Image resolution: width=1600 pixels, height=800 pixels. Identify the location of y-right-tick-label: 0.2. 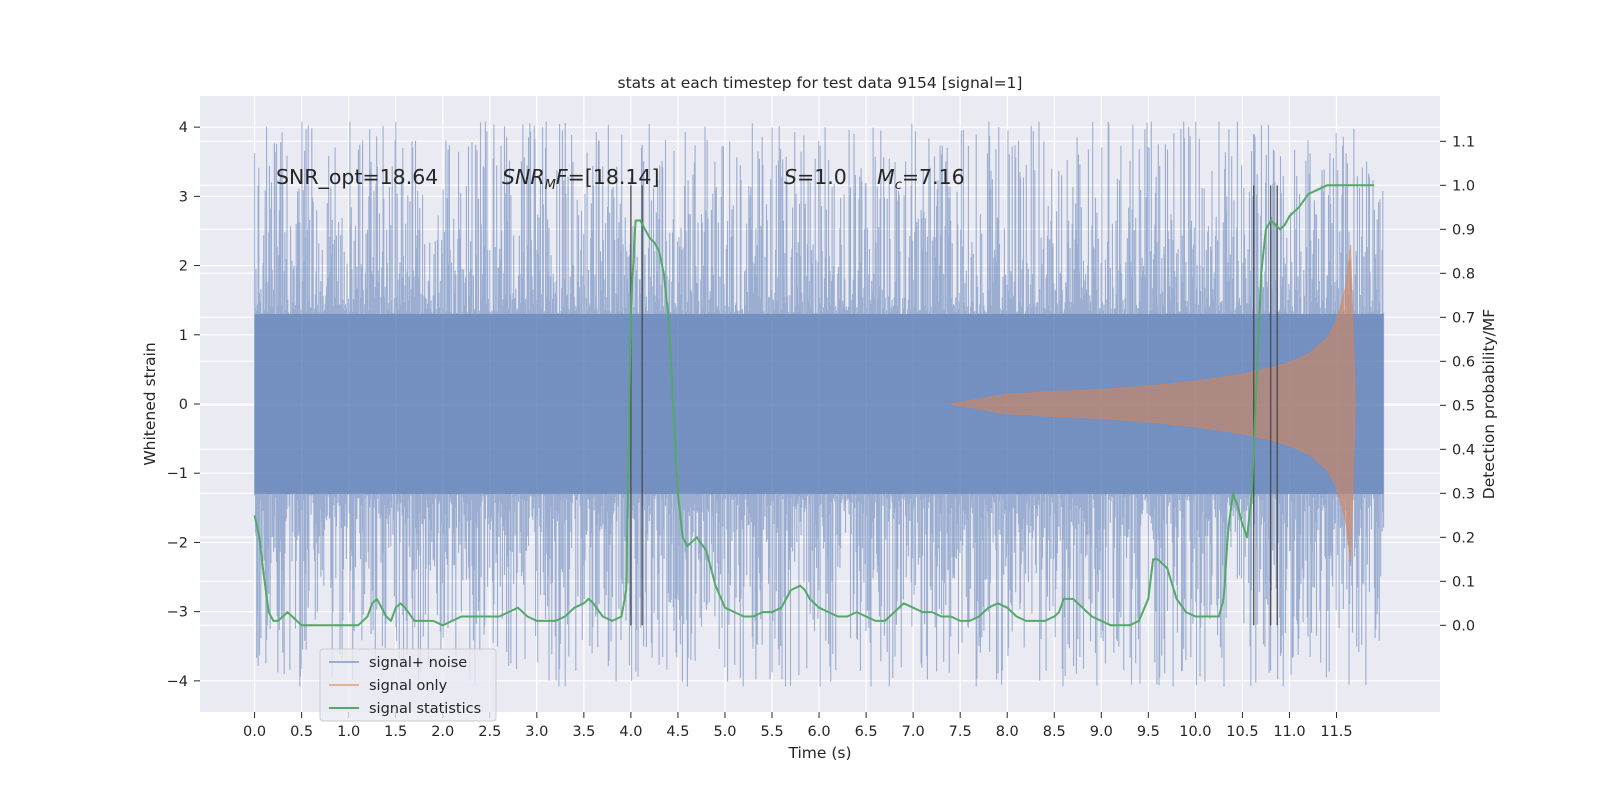
(1463, 538).